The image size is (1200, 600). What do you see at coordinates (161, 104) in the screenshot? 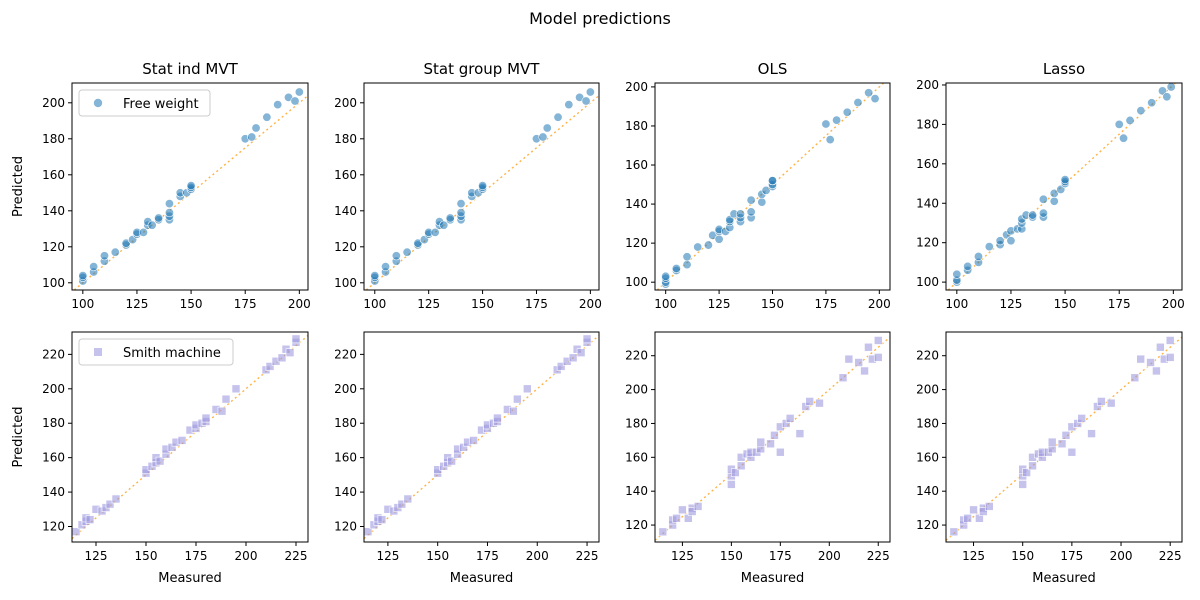
I see `legend-label: Free weight` at bounding box center [161, 104].